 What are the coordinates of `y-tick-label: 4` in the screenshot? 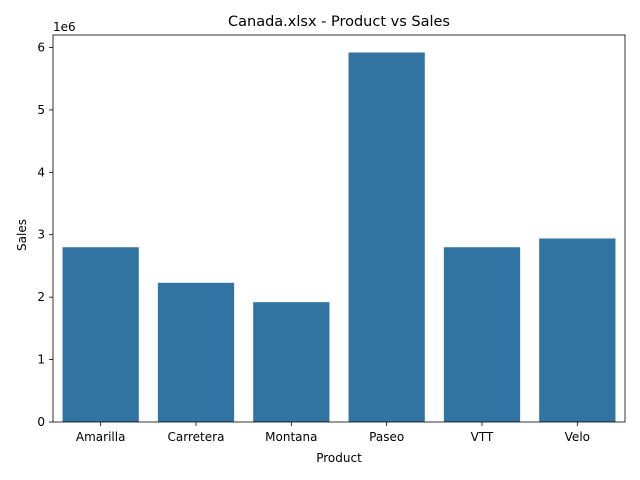 It's located at (41, 172).